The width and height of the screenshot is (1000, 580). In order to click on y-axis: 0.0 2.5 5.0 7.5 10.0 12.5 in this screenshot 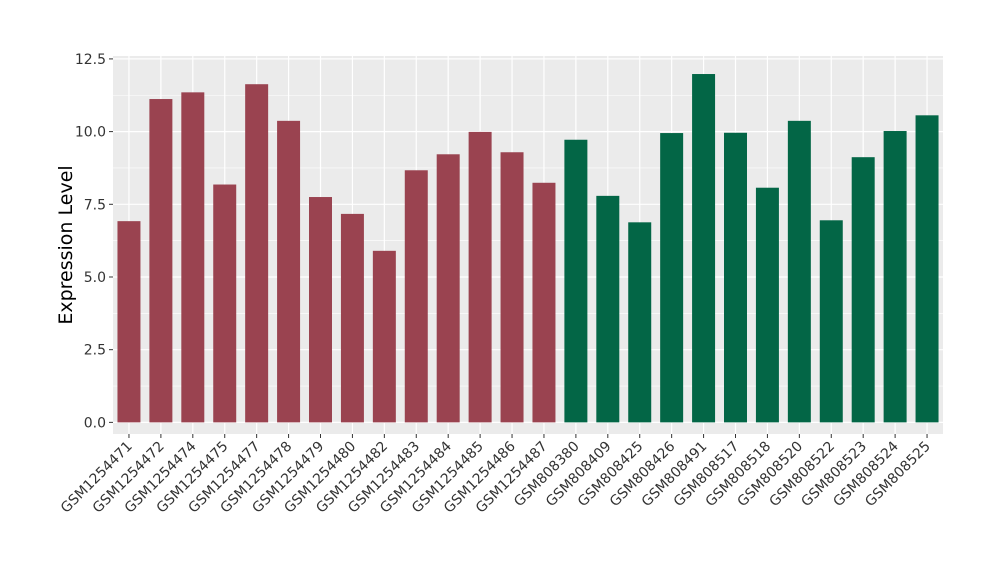, I will do `click(94, 241)`.